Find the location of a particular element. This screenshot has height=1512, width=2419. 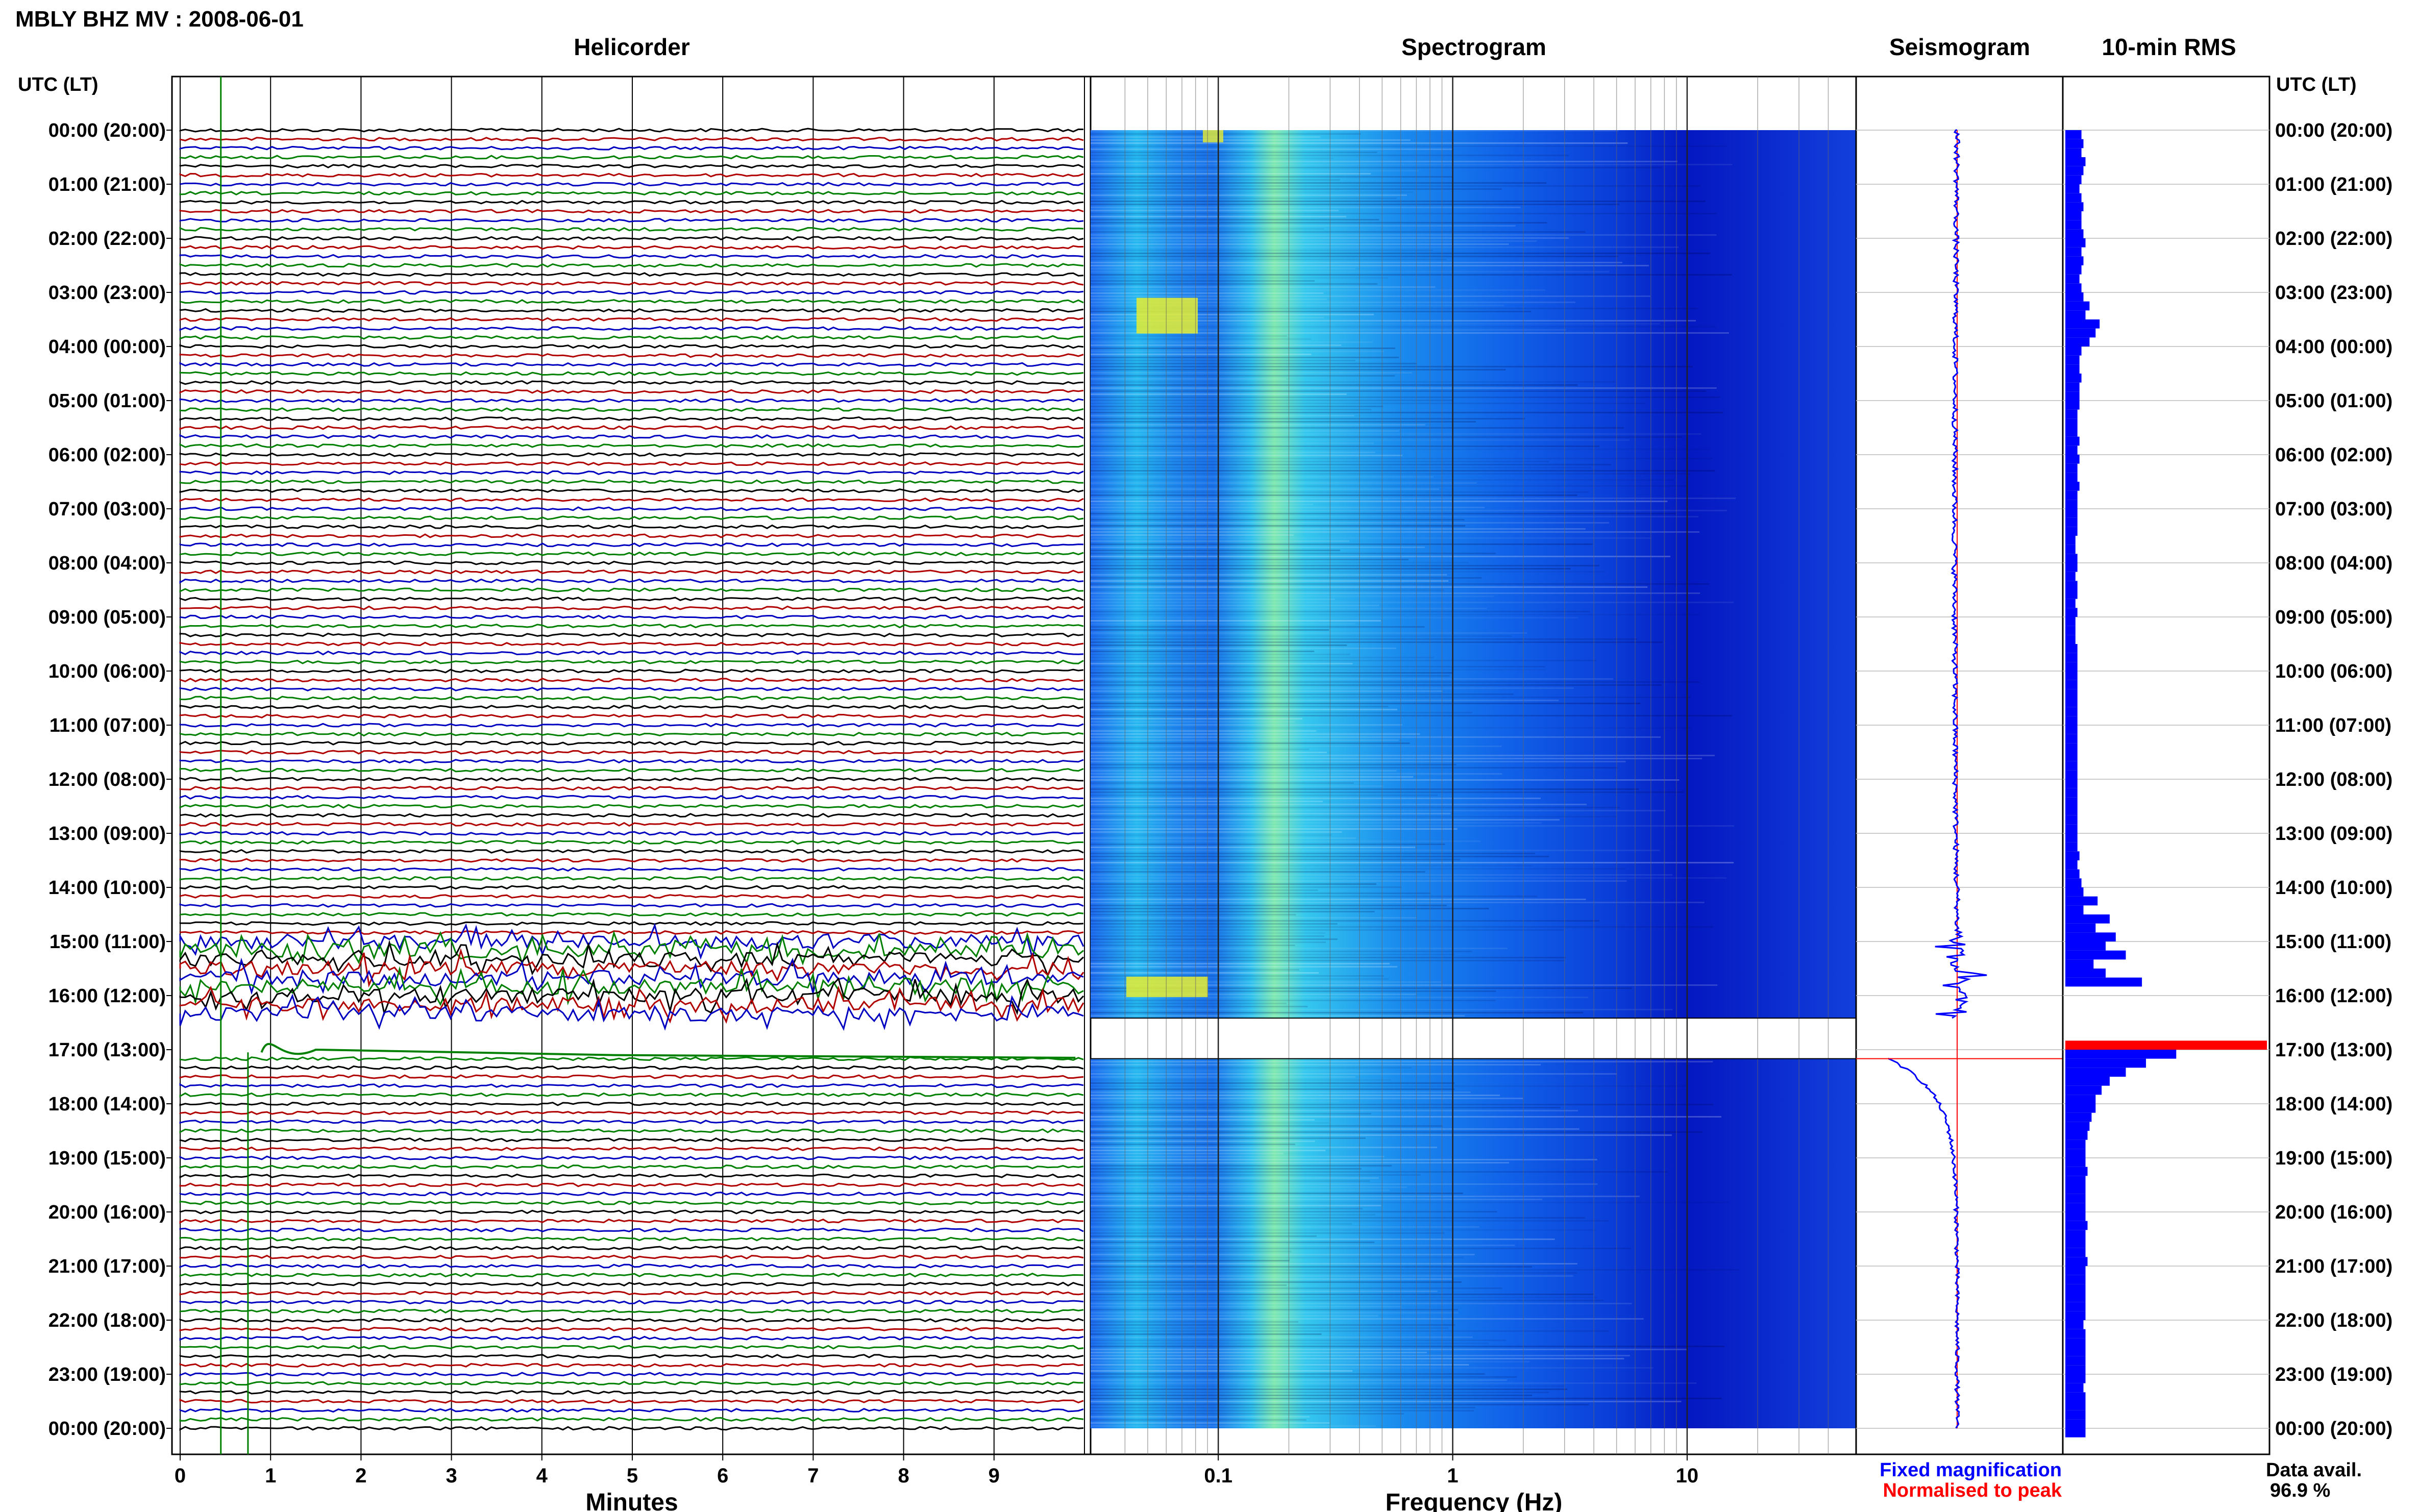

legend-normalised-to-peak: Normalised to peak is located at coordinates (1972, 1490).